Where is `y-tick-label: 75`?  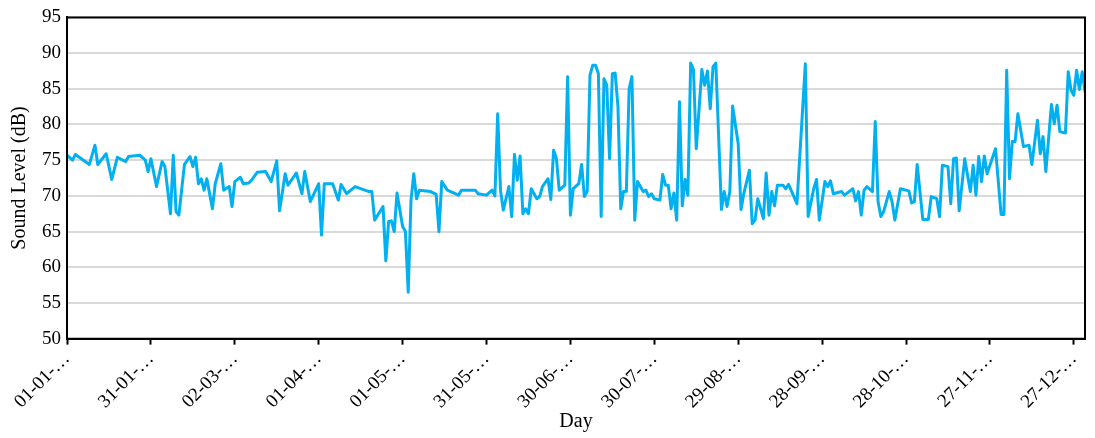 y-tick-label: 75 is located at coordinates (51, 159).